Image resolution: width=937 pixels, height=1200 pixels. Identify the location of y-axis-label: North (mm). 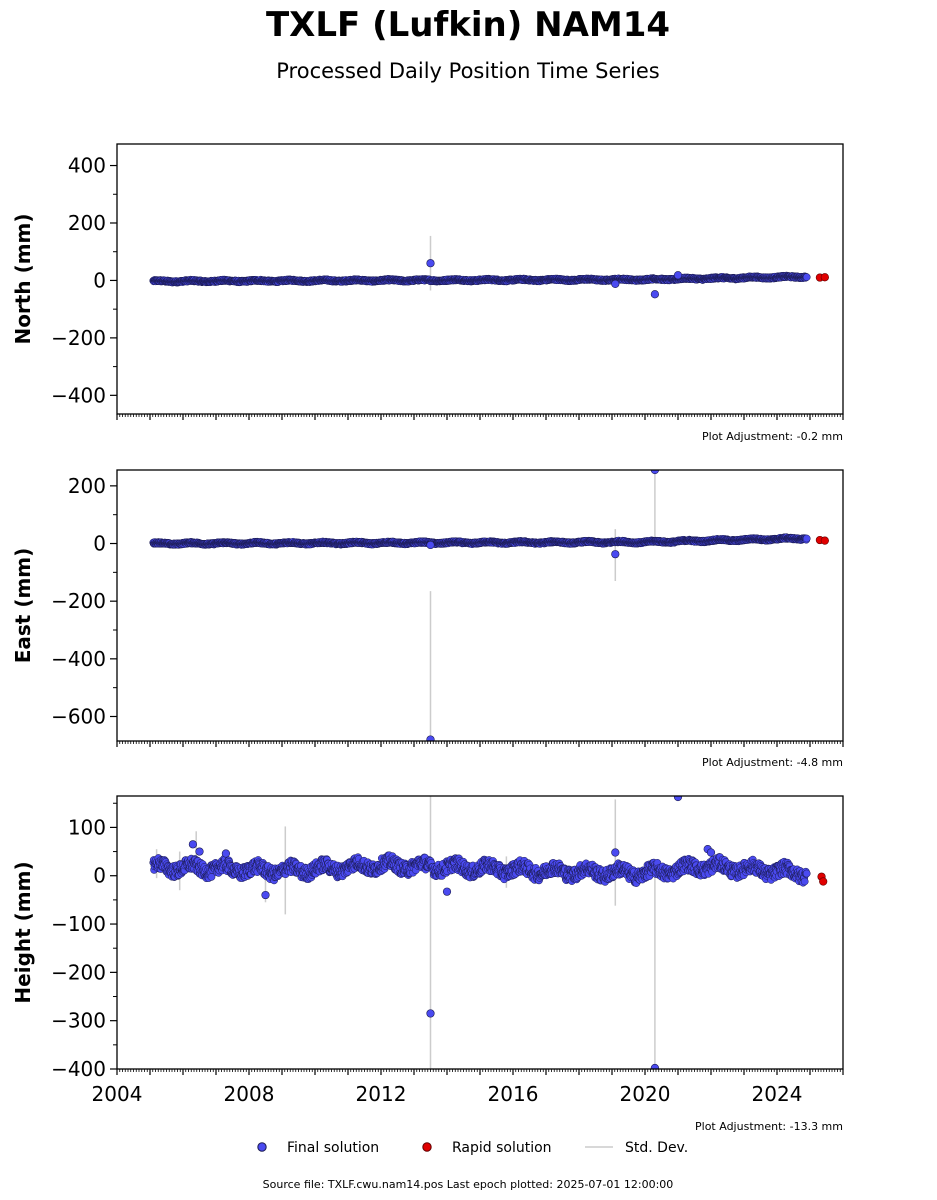
(23, 278).